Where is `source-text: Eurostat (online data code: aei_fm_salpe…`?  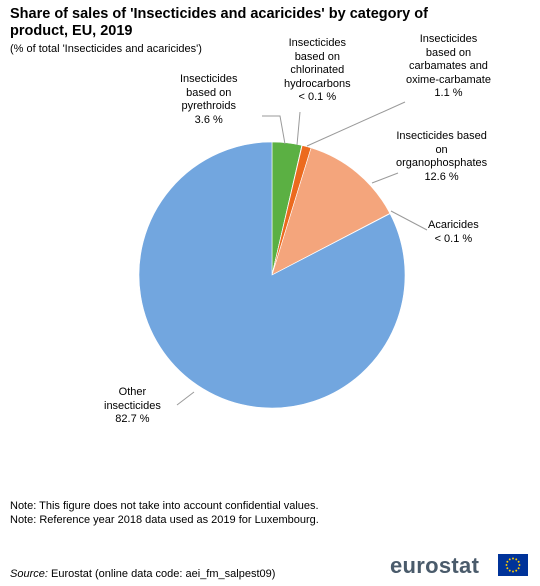
source-text: Eurostat (online data code: aei_fm_salpe… is located at coordinates (163, 574).